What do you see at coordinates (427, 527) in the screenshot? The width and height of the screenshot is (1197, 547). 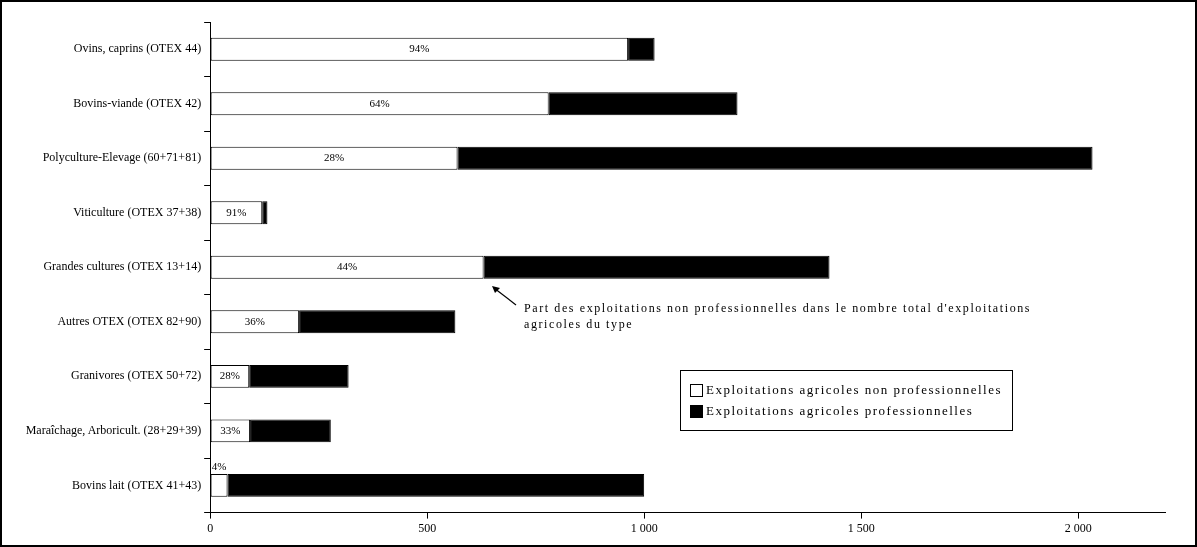 I see `x-tick-label: 500` at bounding box center [427, 527].